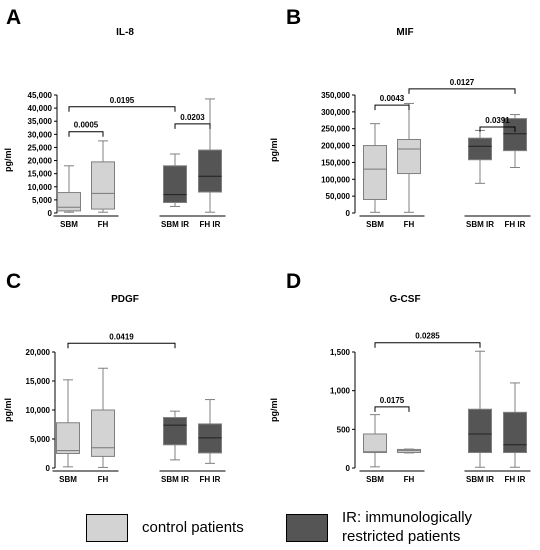 The image size is (540, 550). I want to click on panel-letter: D, so click(293, 281).